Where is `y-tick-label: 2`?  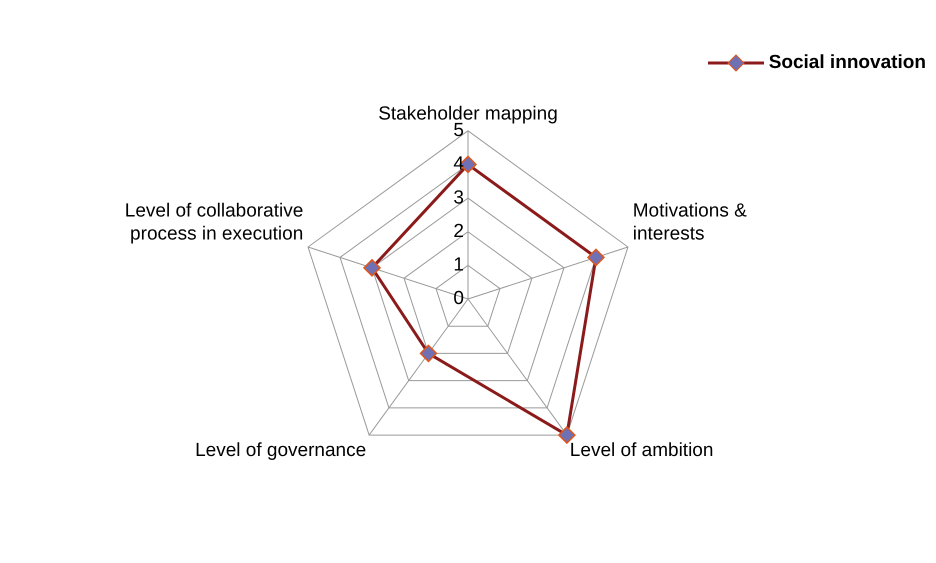 y-tick-label: 2 is located at coordinates (458, 231).